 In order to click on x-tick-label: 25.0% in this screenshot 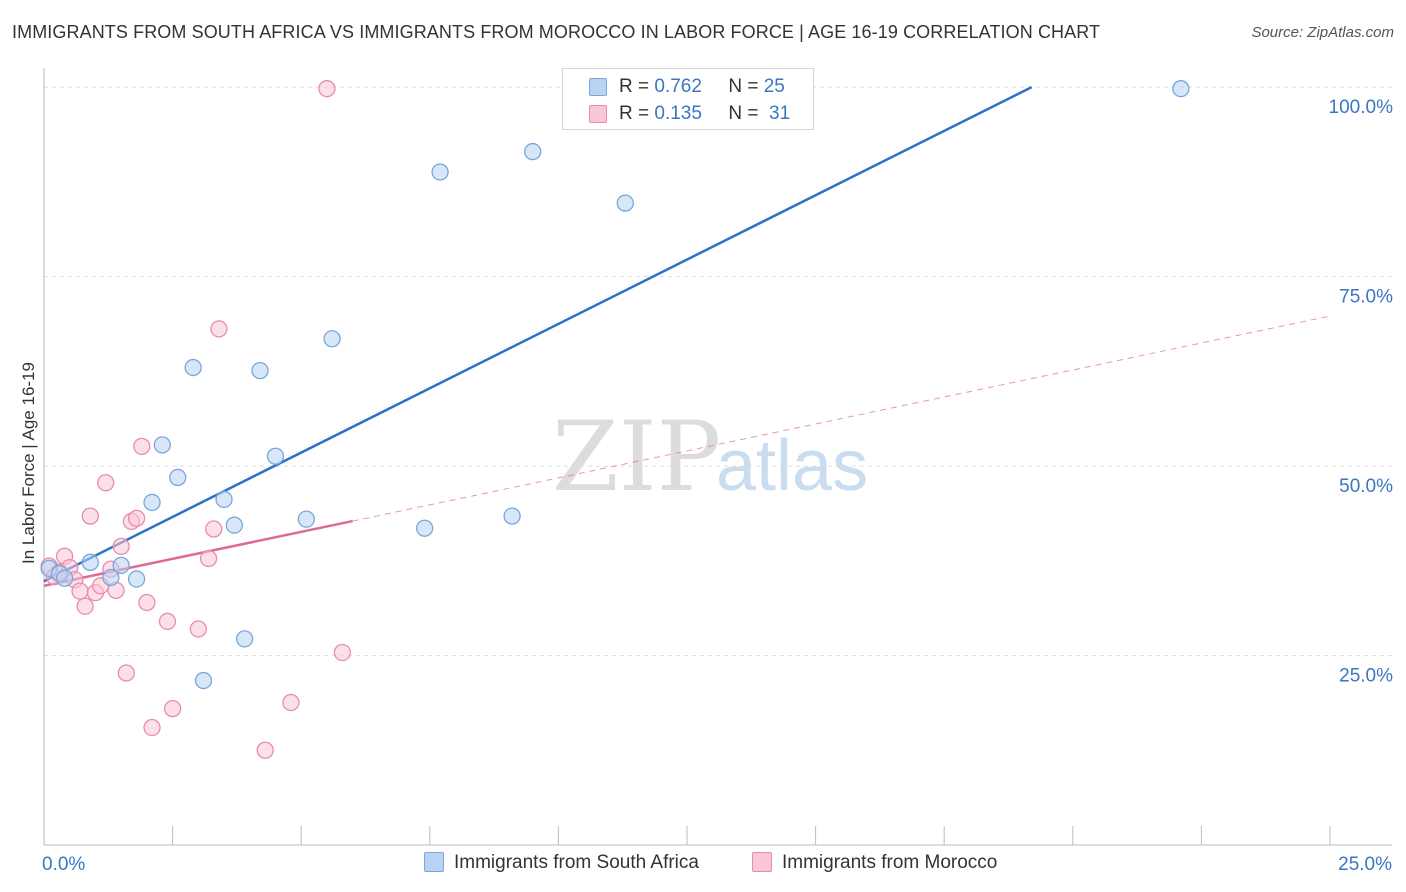, I will do `click(1365, 864)`.